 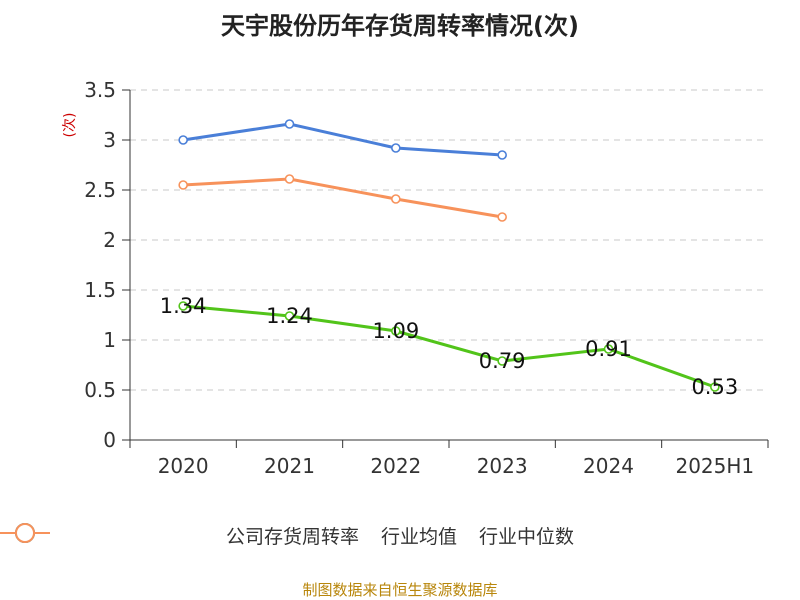 What do you see at coordinates (100, 290) in the screenshot?
I see `y-tick-label: 1.5` at bounding box center [100, 290].